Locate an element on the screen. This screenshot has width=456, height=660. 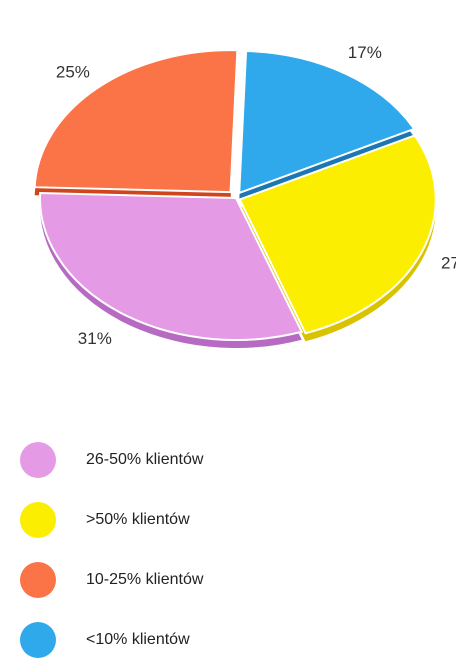
legend-item-26-50: 26-50% klientów is located at coordinates (111, 460).